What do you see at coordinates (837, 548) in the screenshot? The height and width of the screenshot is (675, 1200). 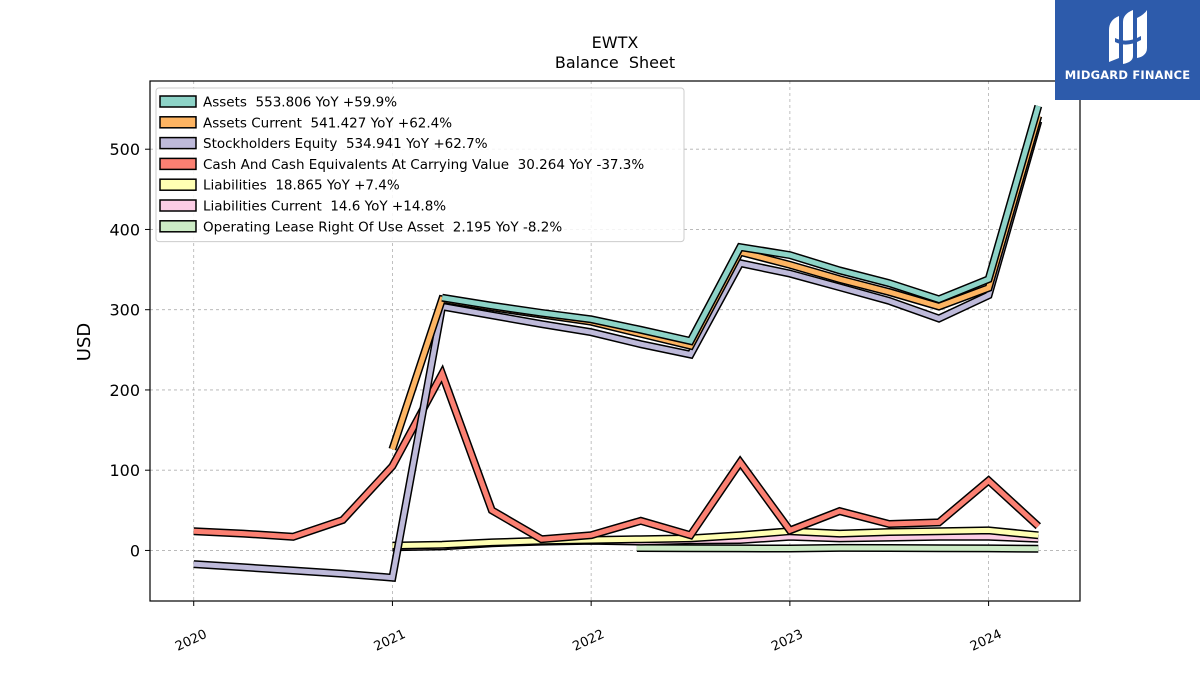 I see `series-line-operating-lease-right-of-use-asset` at bounding box center [837, 548].